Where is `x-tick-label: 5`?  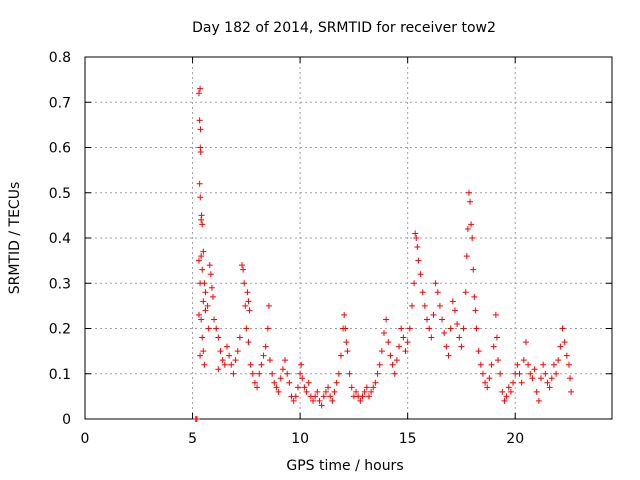 x-tick-label: 5 is located at coordinates (192, 439).